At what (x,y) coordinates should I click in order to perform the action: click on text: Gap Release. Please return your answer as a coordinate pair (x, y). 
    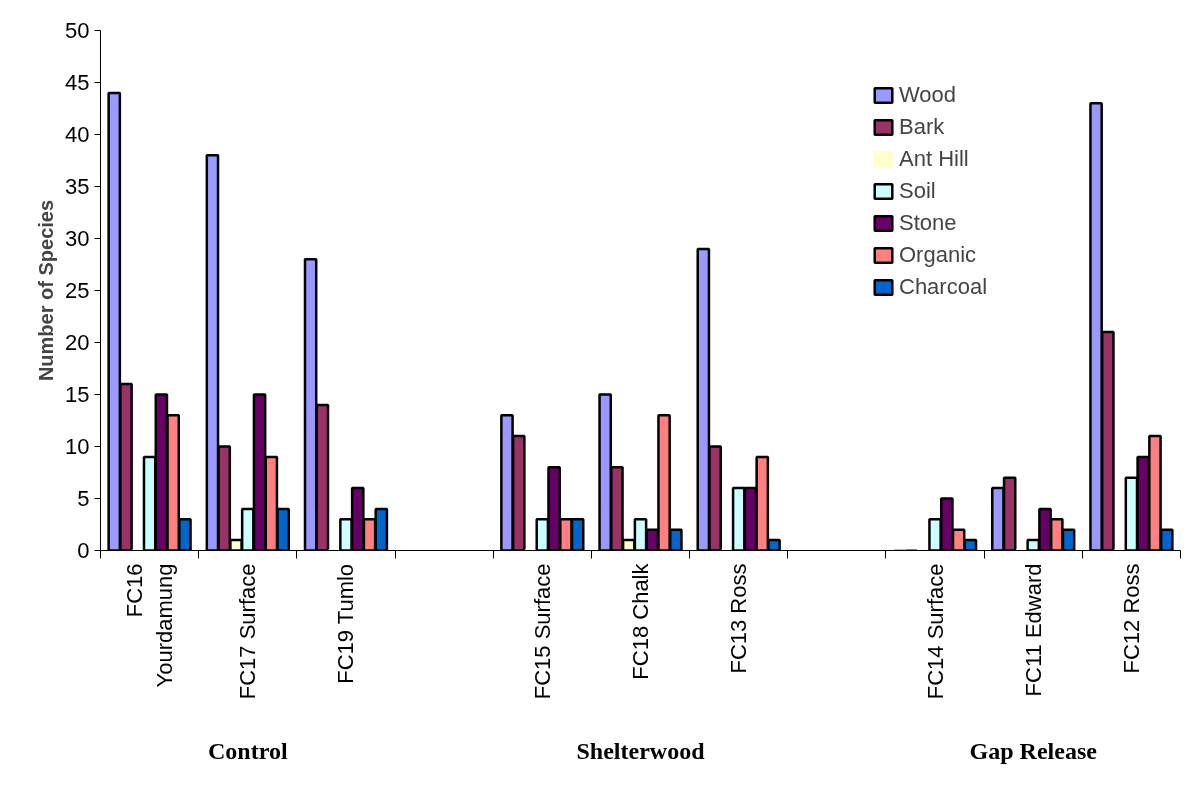
    Looking at the image, I should click on (1033, 750).